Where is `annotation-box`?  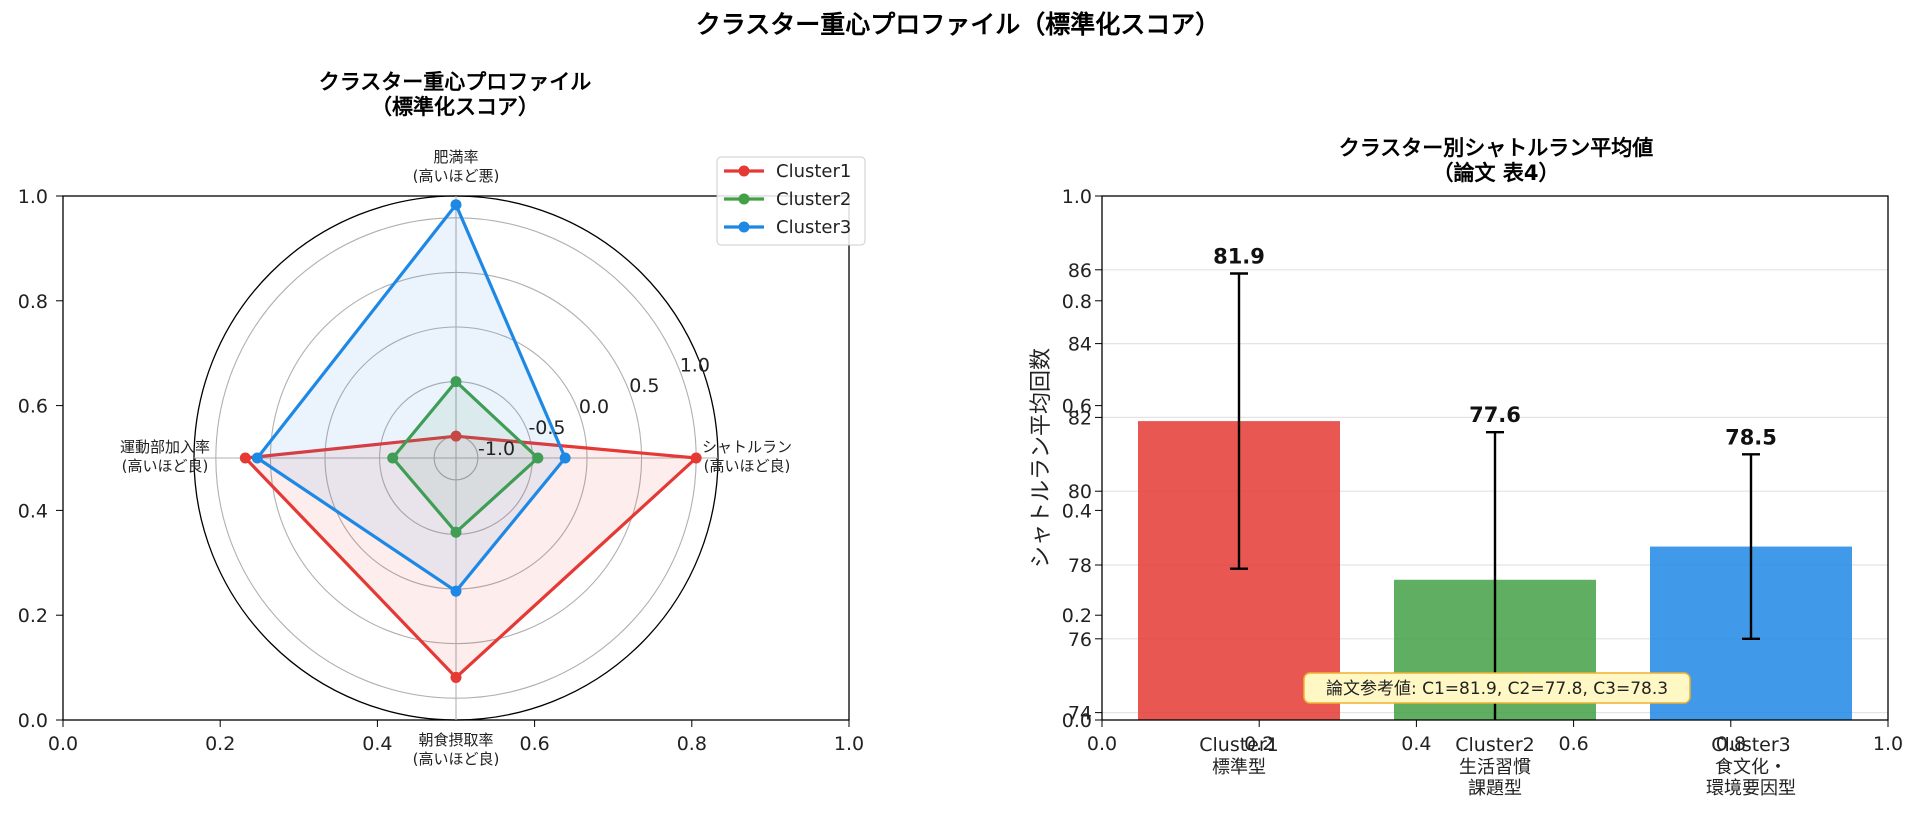 annotation-box is located at coordinates (1497, 688).